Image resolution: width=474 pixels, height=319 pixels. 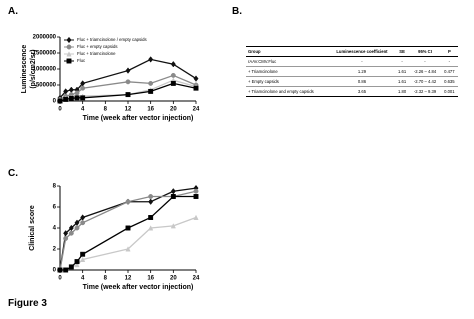 What do you see at coordinates (13, 173) in the screenshot?
I see `panel-label: C.` at bounding box center [13, 173].